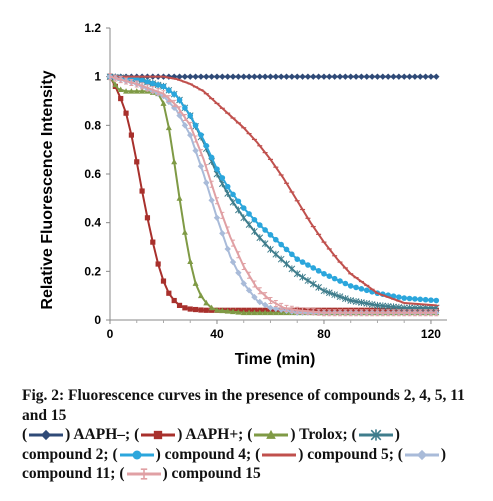  Describe the element at coordinates (92, 28) in the screenshot. I see `y-tick-label: 1.2` at that location.